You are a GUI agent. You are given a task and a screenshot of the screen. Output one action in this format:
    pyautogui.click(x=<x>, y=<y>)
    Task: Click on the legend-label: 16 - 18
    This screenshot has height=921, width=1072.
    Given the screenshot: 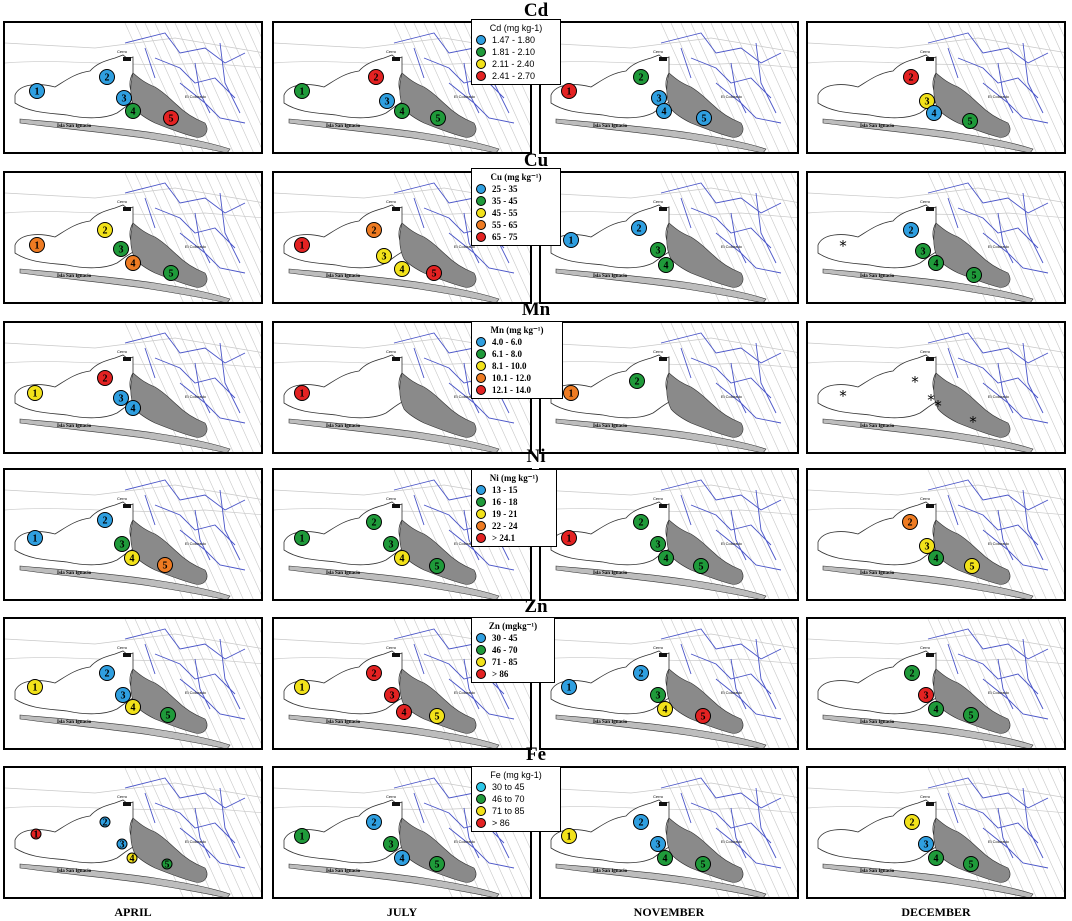 What is the action you would take?
    pyautogui.click(x=505, y=502)
    